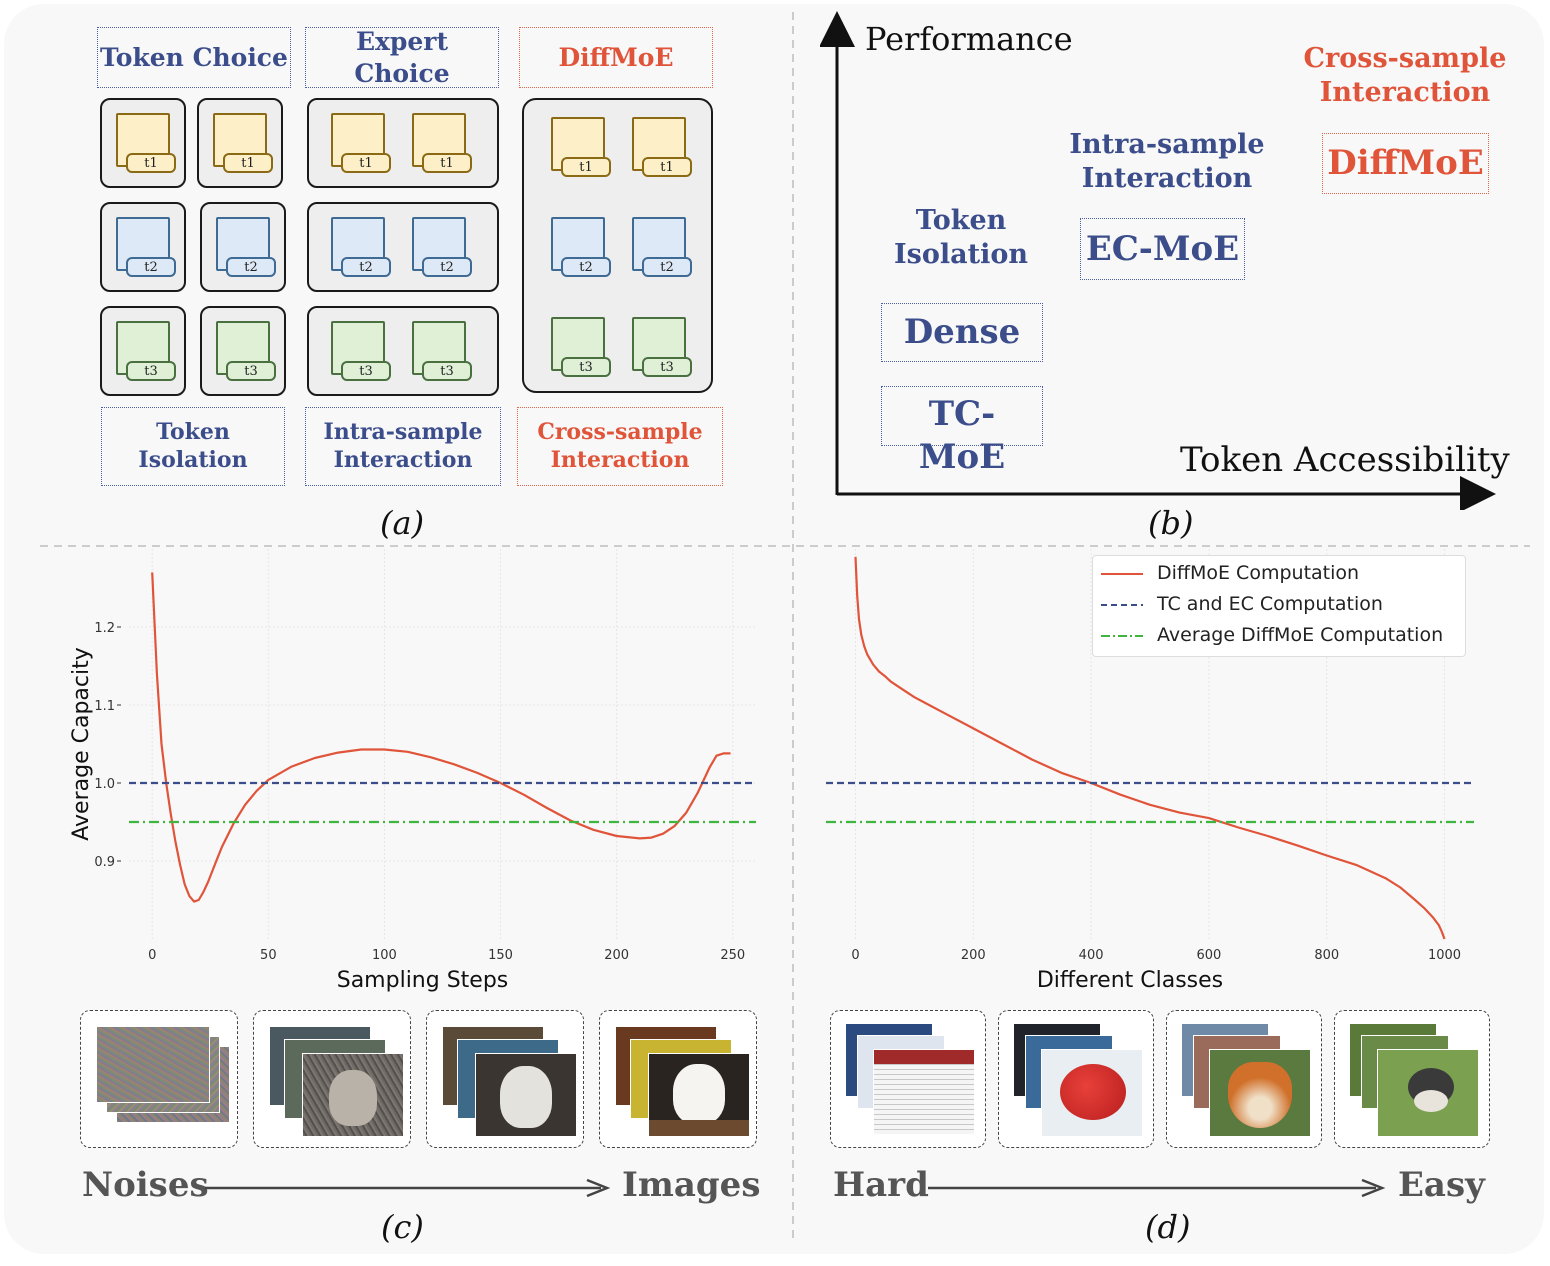  I want to click on x-axis-title: Different Classes, so click(1130, 980).